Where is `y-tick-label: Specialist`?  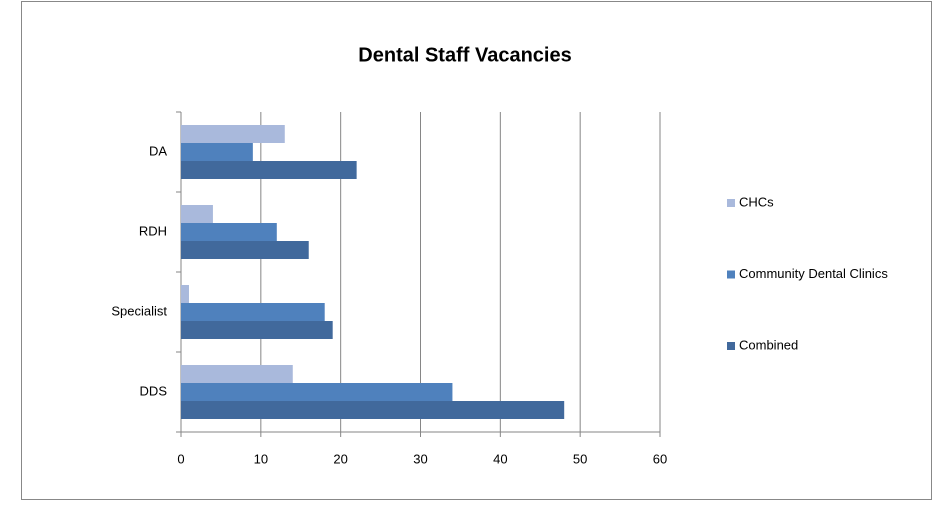
y-tick-label: Specialist is located at coordinates (139, 310).